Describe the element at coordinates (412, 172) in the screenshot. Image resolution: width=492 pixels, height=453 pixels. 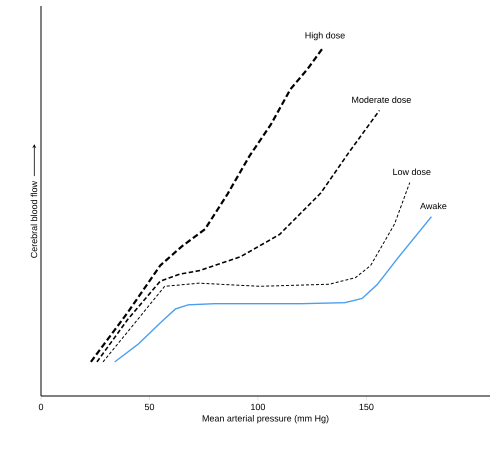
I see `series-label: Low dose` at that location.